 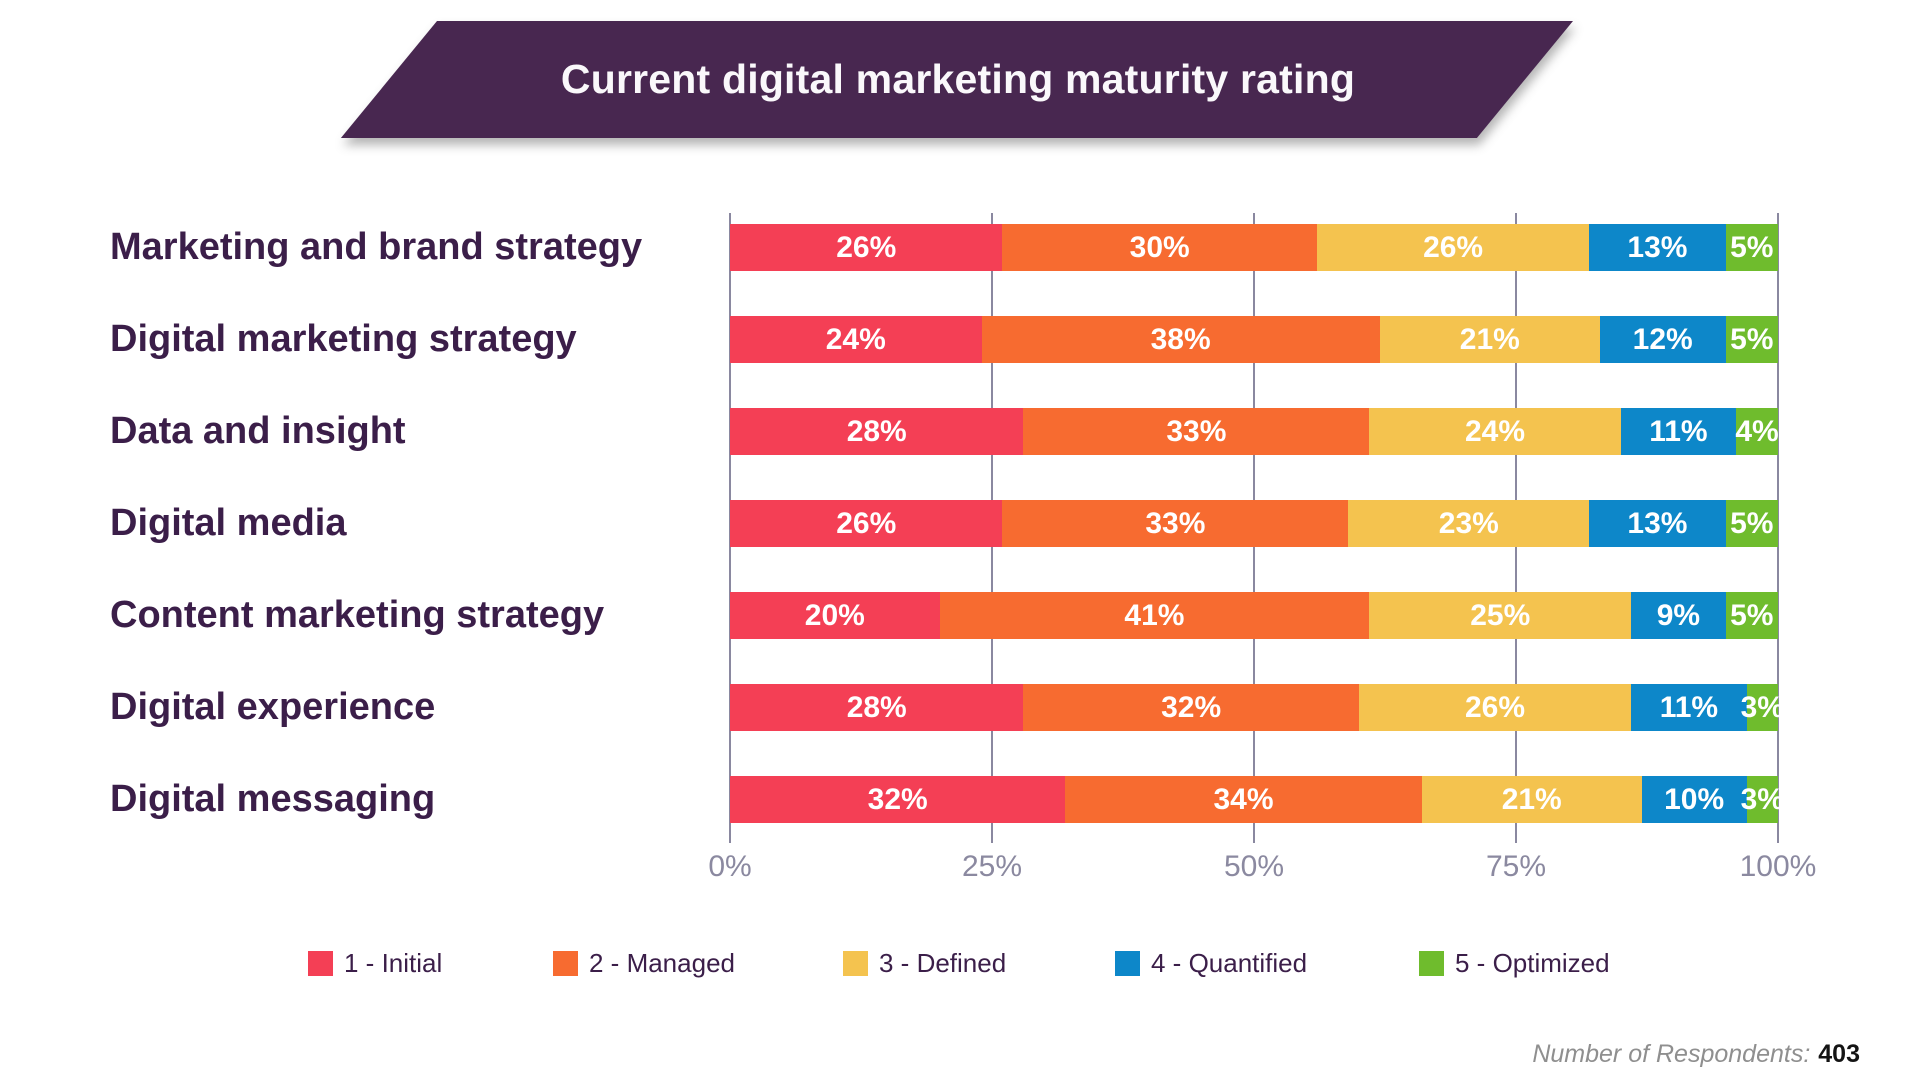 What do you see at coordinates (1839, 1054) in the screenshot?
I see `respondents-count: 403` at bounding box center [1839, 1054].